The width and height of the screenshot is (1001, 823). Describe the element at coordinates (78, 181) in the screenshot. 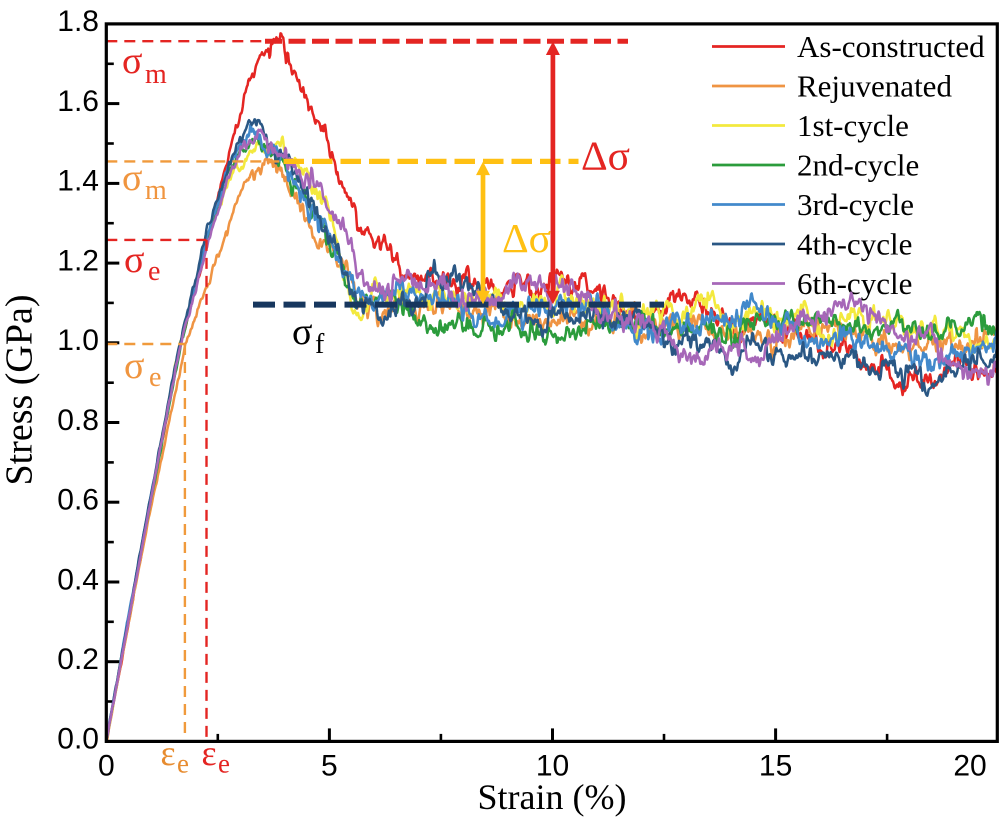

I see `svg-text: 1.4` at that location.